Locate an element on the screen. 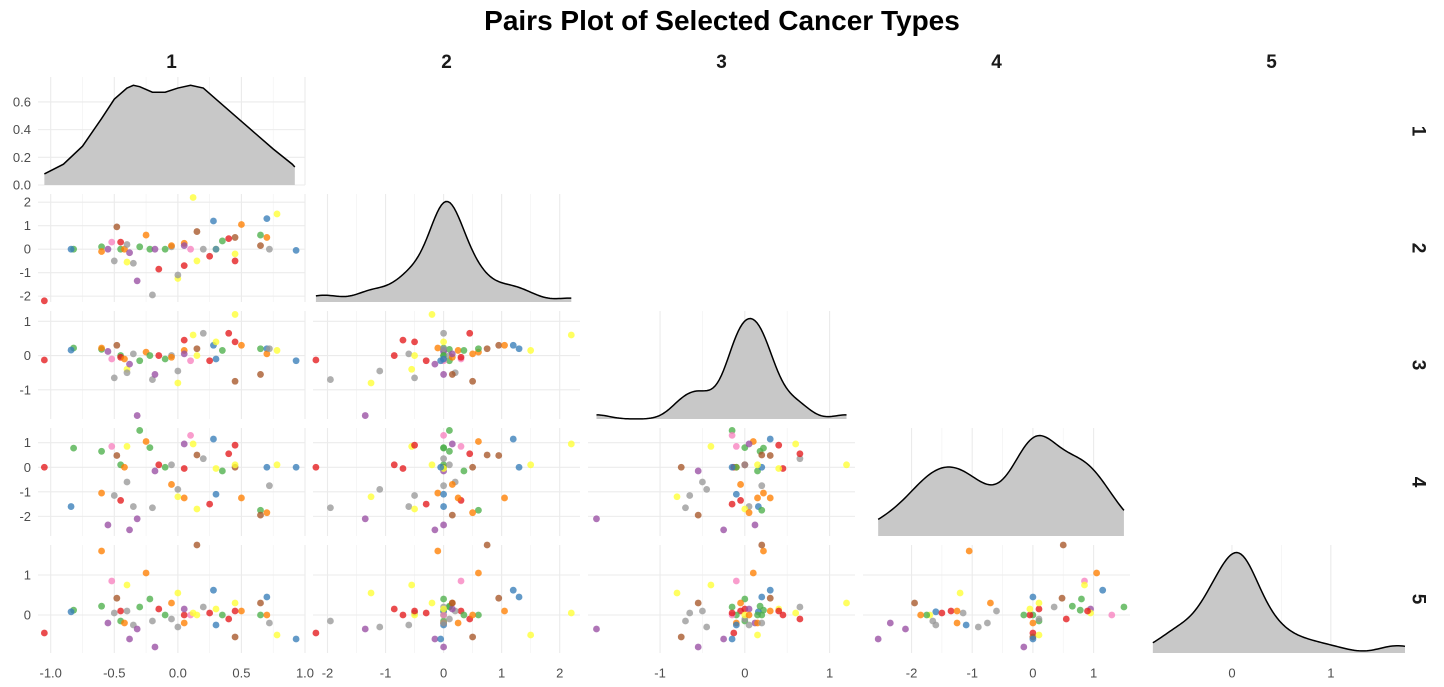  x-tick-label: -0.5 is located at coordinates (114, 673).